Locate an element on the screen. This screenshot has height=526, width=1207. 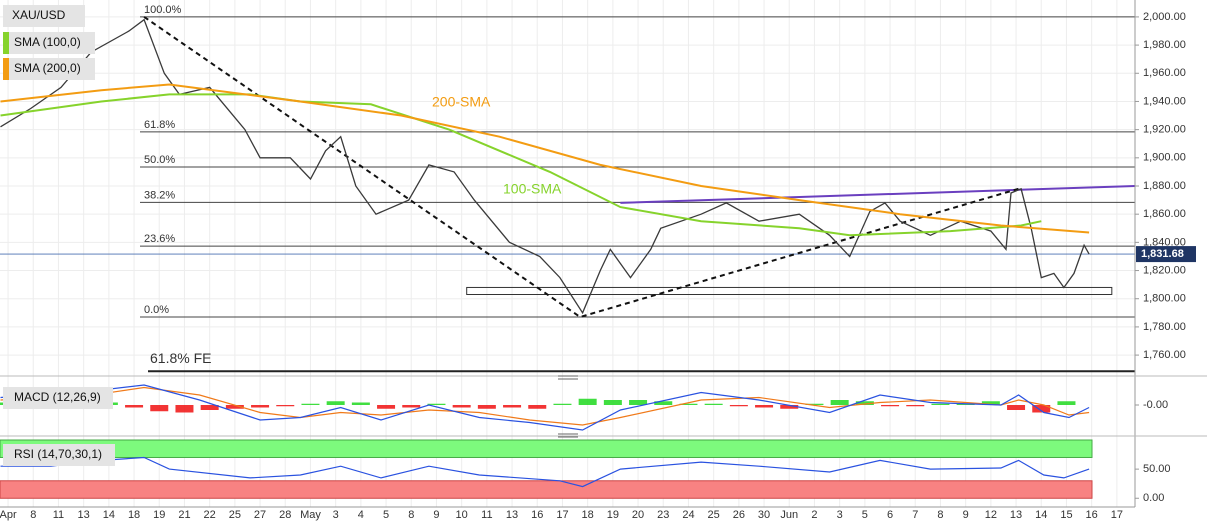
y-tick-label: 0.00 is located at coordinates (1153, 498).